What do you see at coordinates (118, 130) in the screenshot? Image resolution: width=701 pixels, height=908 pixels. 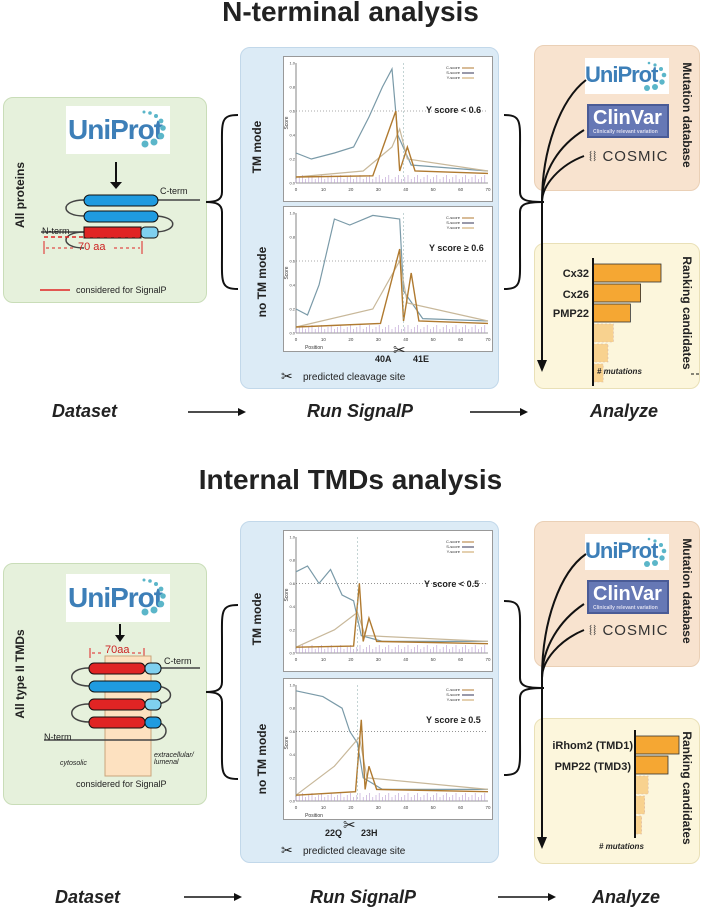 I see `uniprot-logo: UniProt` at bounding box center [118, 130].